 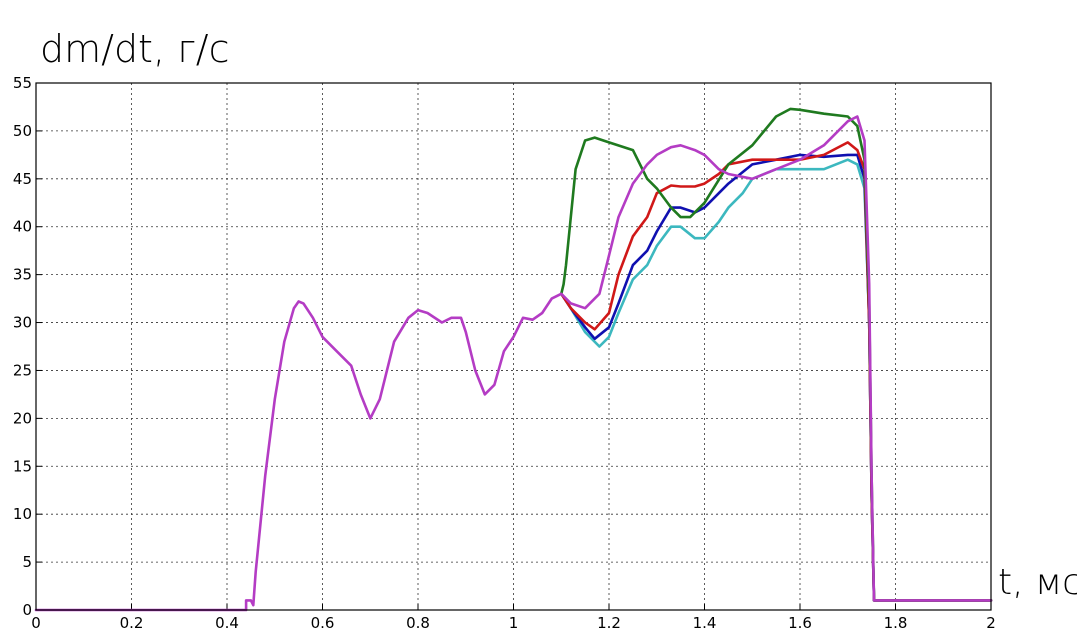 What do you see at coordinates (705, 623) in the screenshot?
I see `x-tick-label: 1.4` at bounding box center [705, 623].